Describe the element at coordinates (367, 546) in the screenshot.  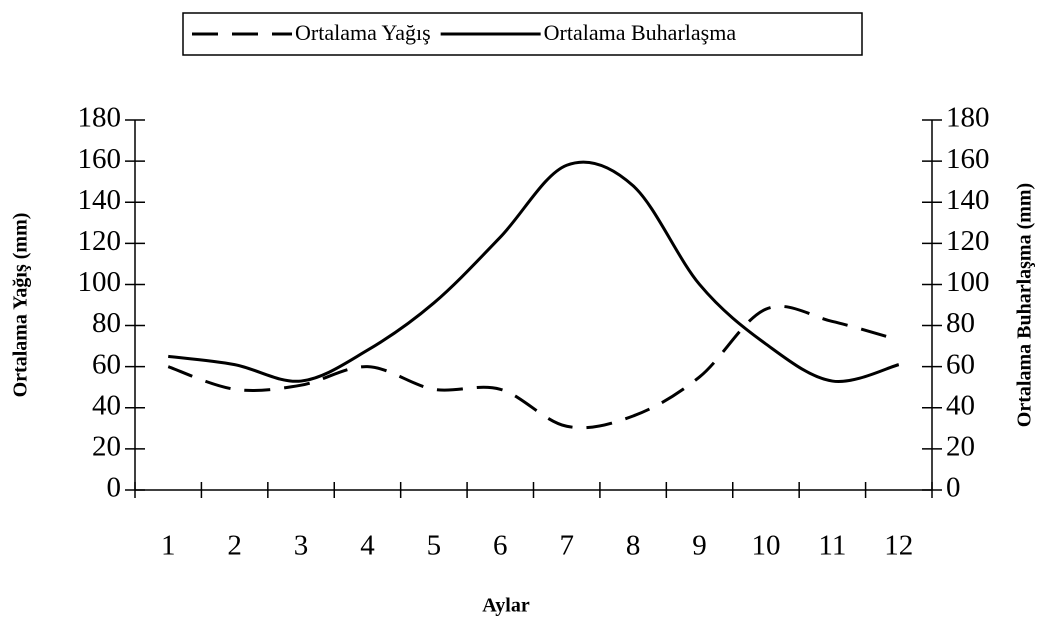
I see `x-tick-label: 4` at that location.